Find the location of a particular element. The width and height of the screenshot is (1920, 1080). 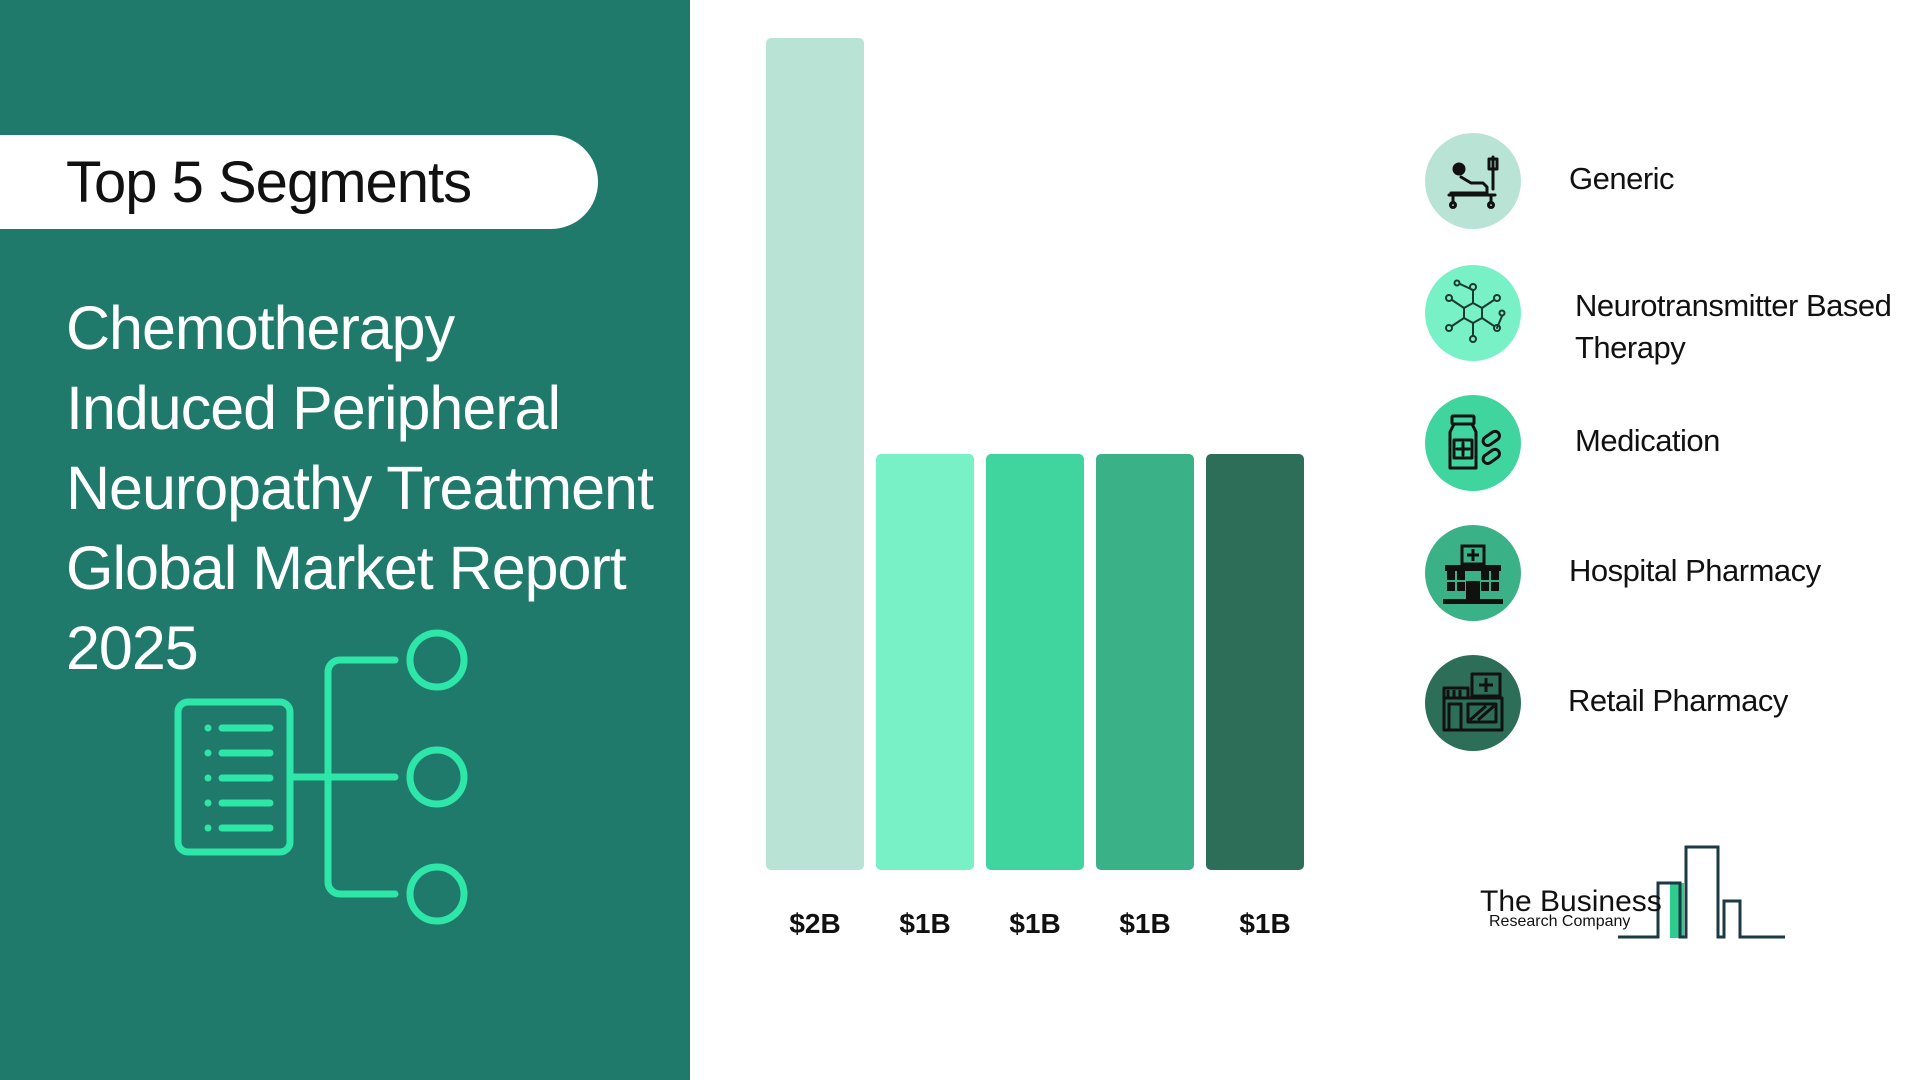

hospital-building-icon is located at coordinates (1473, 574).